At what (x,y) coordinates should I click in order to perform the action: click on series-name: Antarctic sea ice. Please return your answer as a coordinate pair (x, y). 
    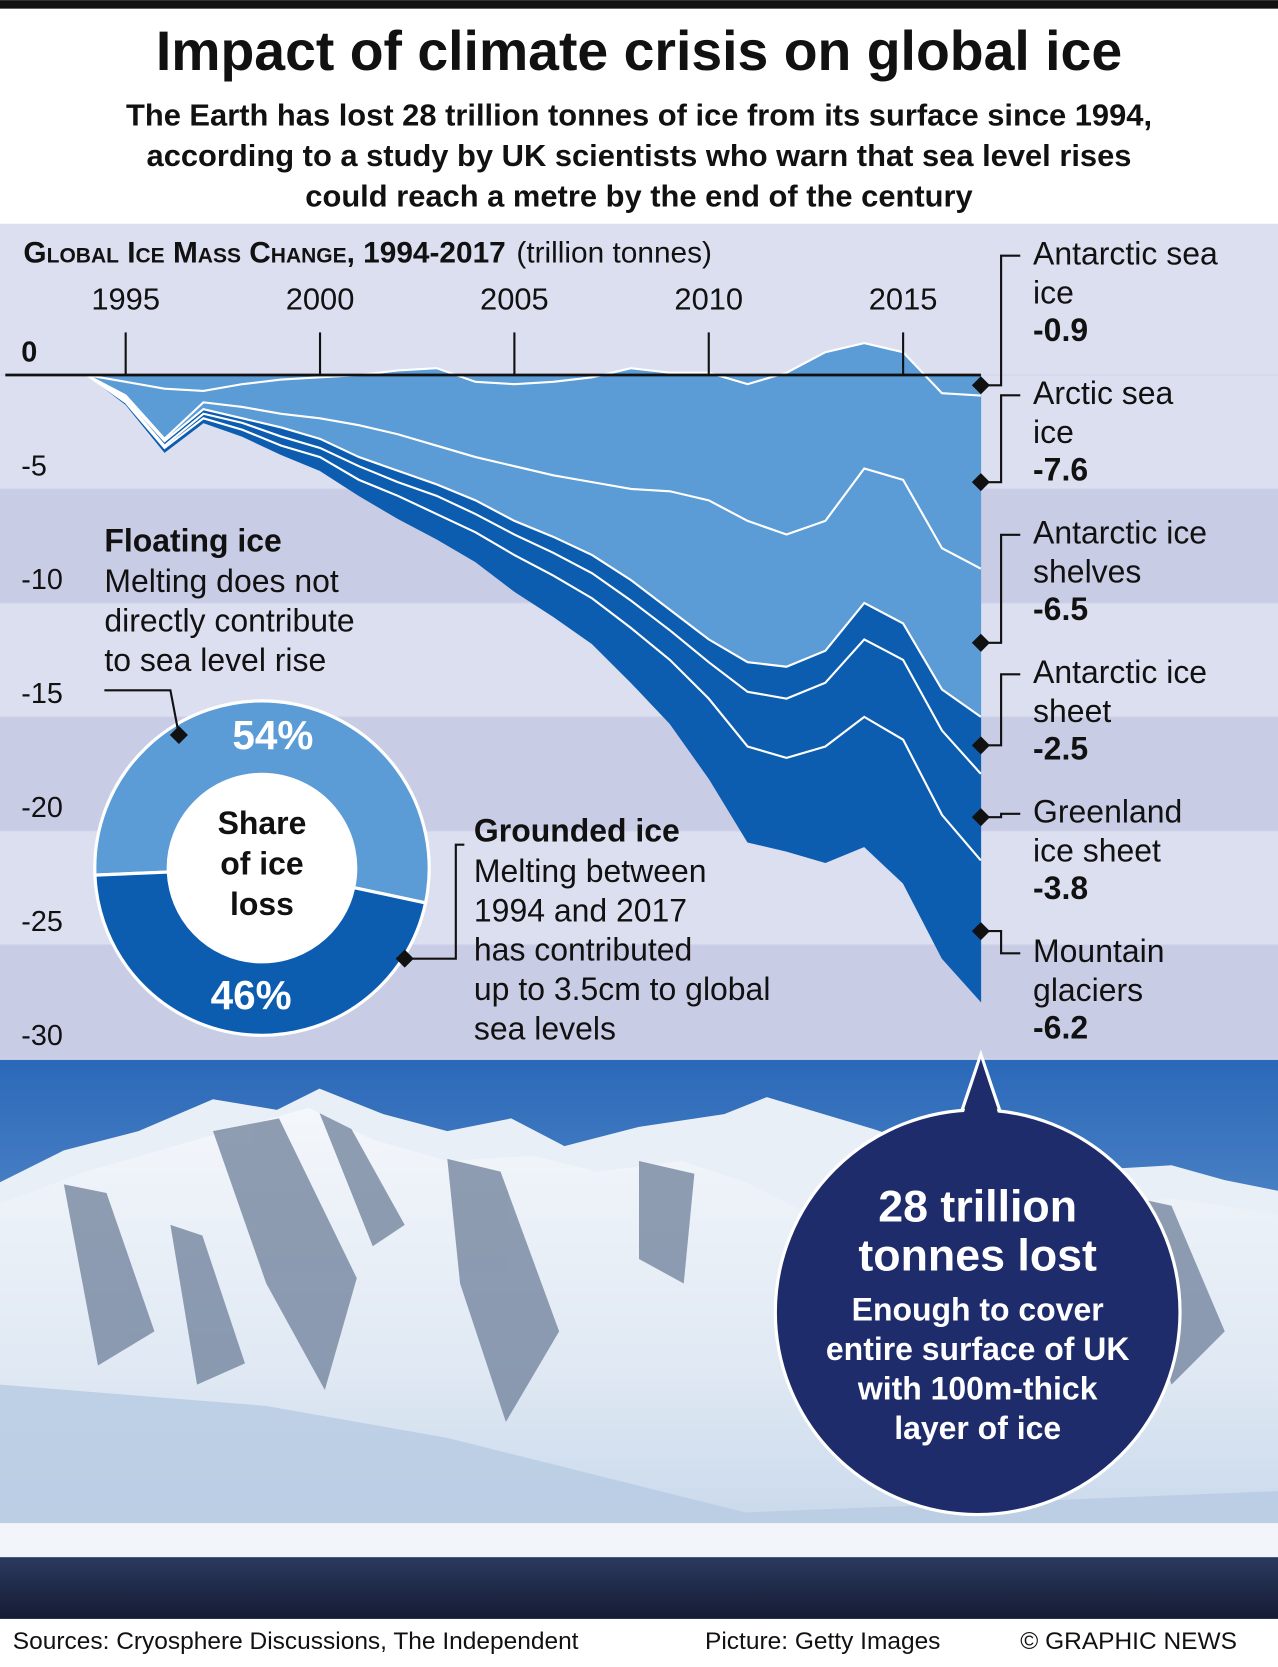
    Looking at the image, I should click on (1125, 274).